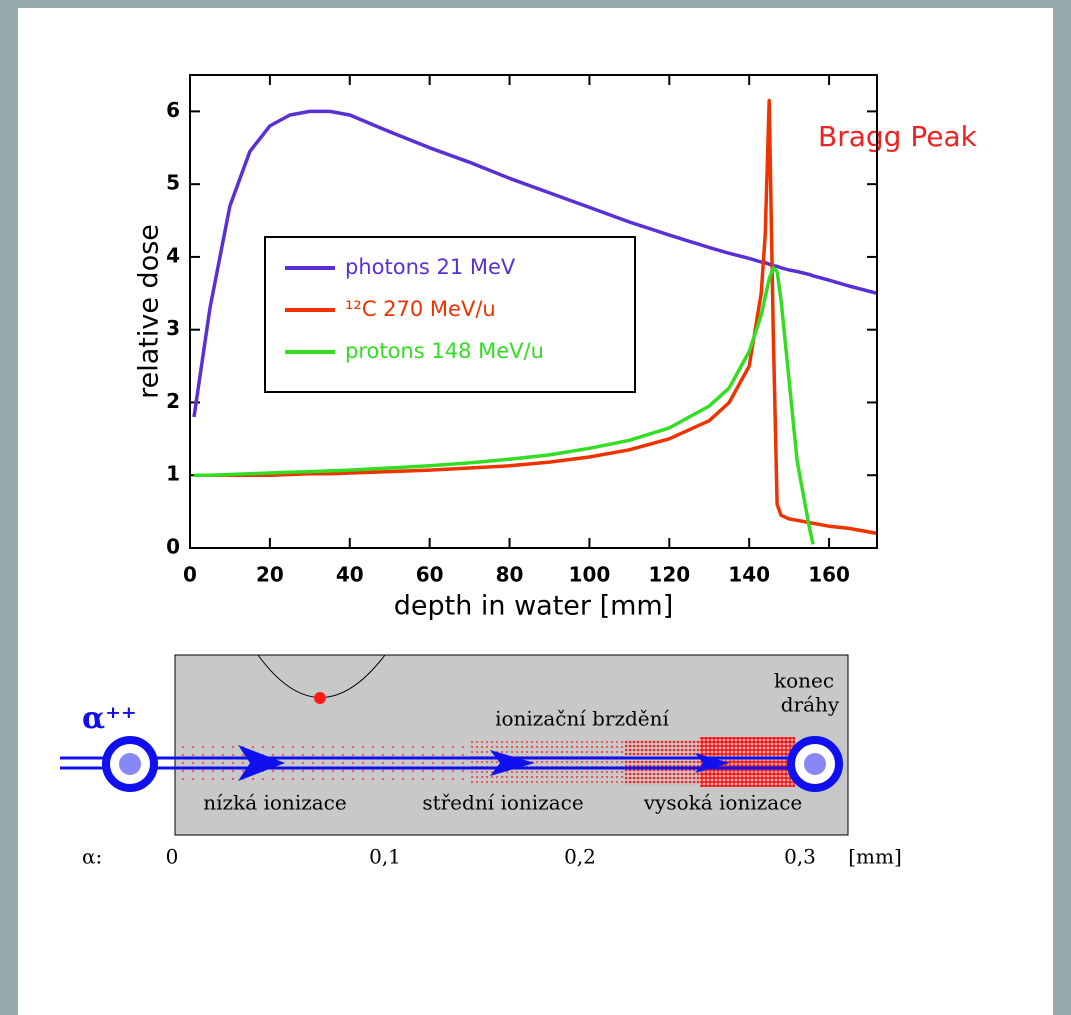 The image size is (1071, 1015). I want to click on y-tick-label: 2, so click(173, 401).